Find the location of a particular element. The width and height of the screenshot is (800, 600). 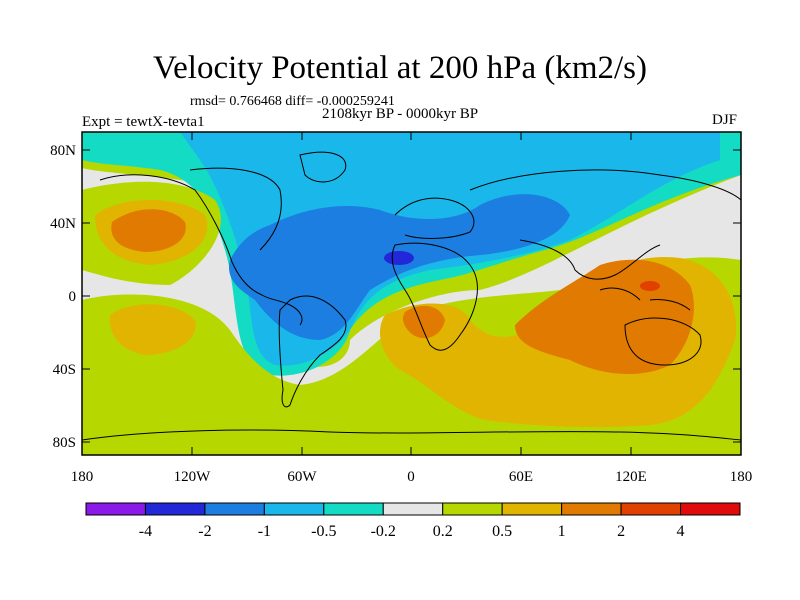

y-tick-label: 80N is located at coordinates (63, 151).